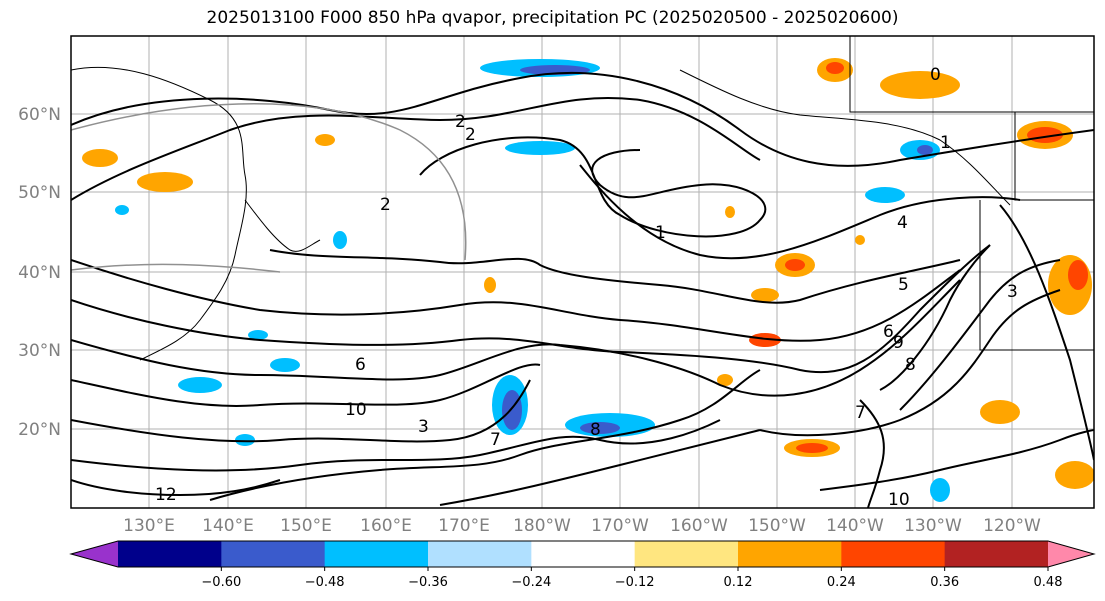 This screenshot has height=601, width=1105. I want to click on colorbar-extend-high, so click(1071, 554).